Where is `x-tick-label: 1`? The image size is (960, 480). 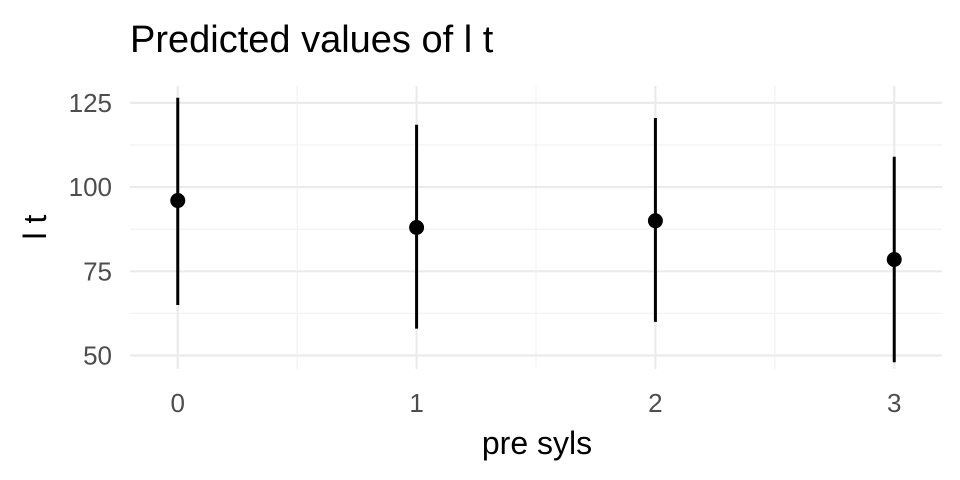 x-tick-label: 1 is located at coordinates (416, 403).